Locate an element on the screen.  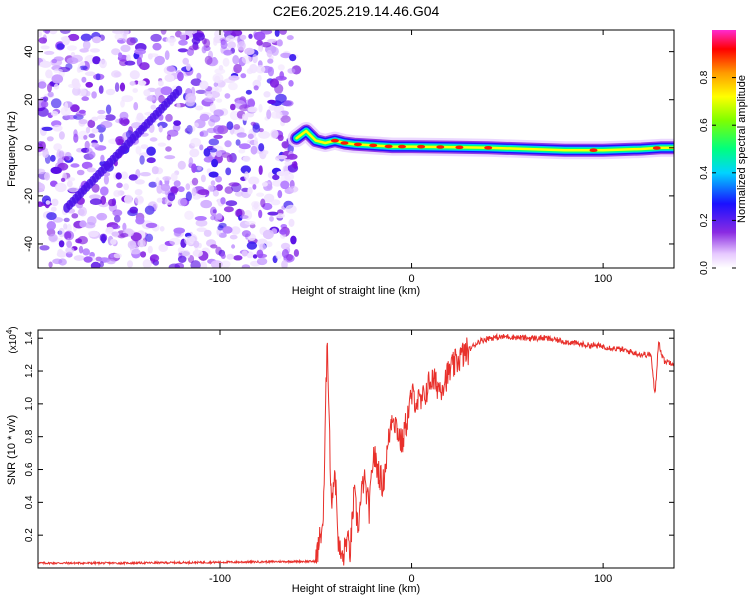
colorbar-tick-label-0: 0.0 is located at coordinates (704, 268).